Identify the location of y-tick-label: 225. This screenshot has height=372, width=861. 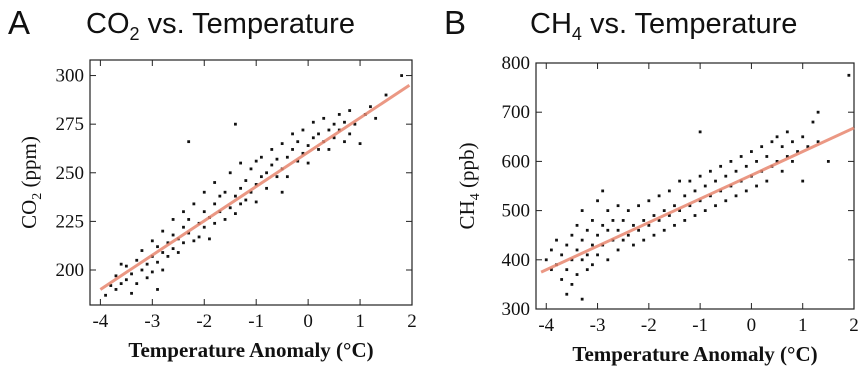
(70, 221).